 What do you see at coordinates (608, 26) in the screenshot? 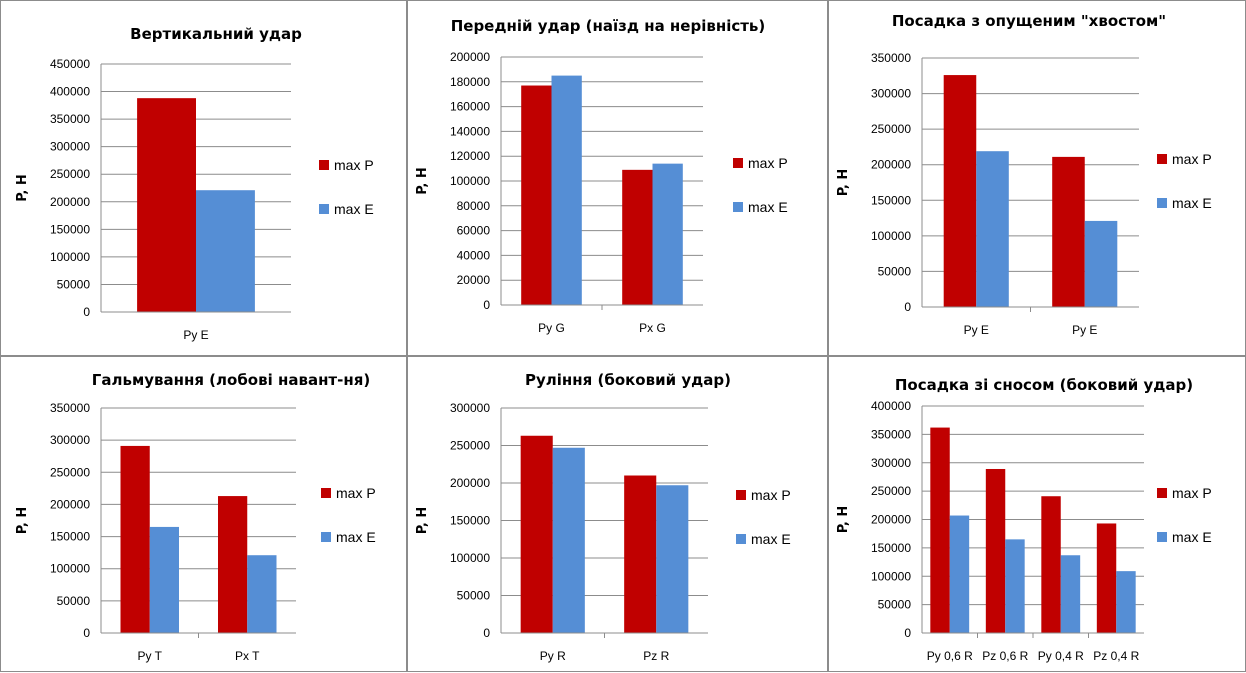
I see `chart-title: Передній удар (наїзд на нерівність)` at bounding box center [608, 26].